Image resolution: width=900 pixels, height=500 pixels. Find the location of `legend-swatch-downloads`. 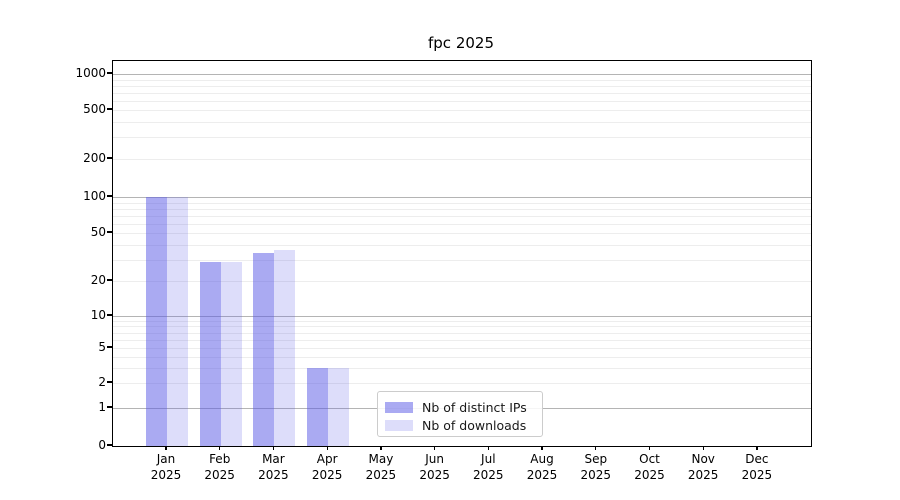

legend-swatch-downloads is located at coordinates (399, 425).